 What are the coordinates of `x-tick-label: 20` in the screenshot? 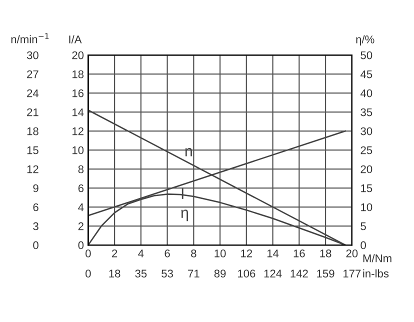 It's located at (352, 254).